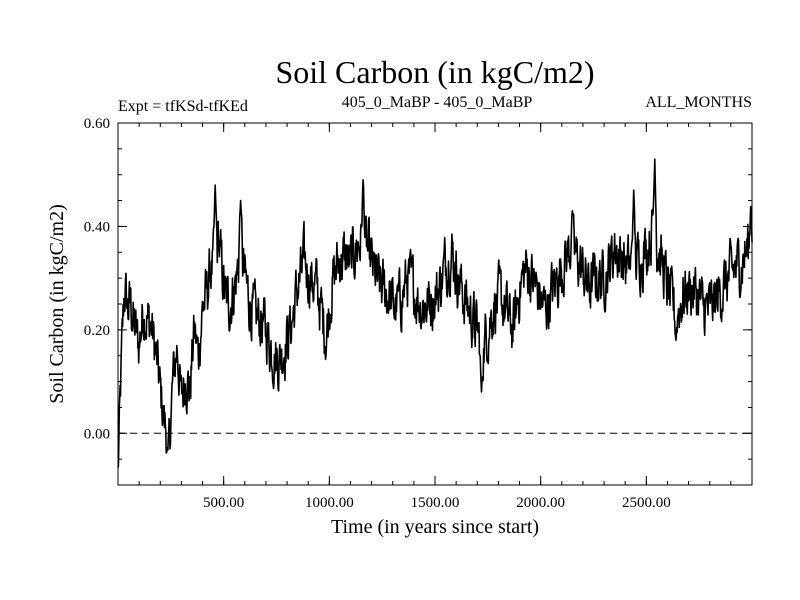 The image size is (800, 600). Describe the element at coordinates (97, 434) in the screenshot. I see `y-tick-label: 0.00` at that location.